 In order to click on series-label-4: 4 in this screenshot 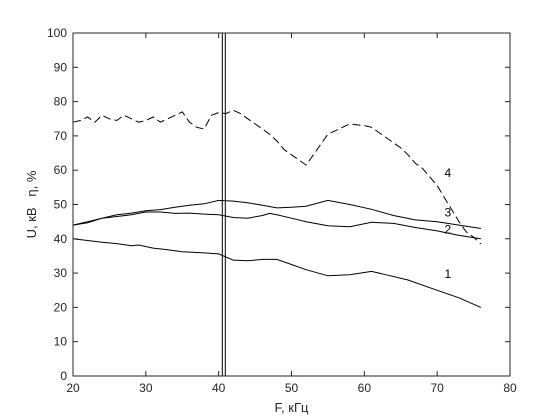, I will do `click(447, 173)`.